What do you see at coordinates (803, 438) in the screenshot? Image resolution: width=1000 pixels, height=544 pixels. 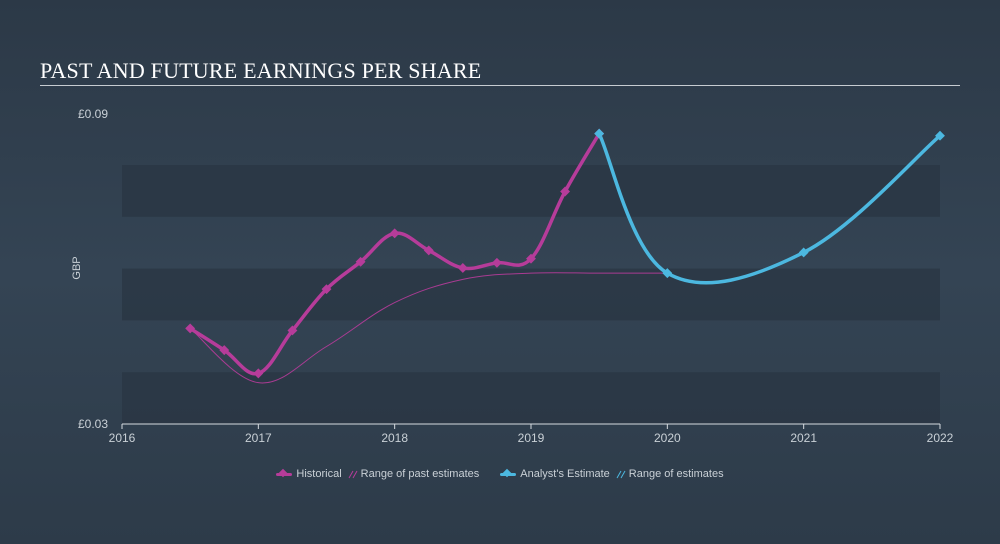 I see `x-tick-label: 2021` at bounding box center [803, 438].